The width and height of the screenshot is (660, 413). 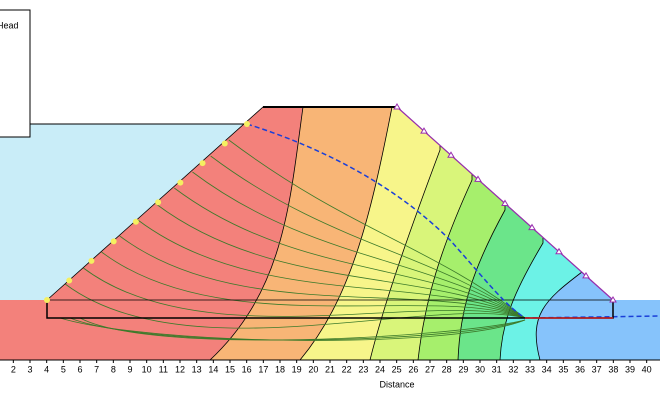 I want to click on x-tick-label: 8, so click(x=113, y=369).